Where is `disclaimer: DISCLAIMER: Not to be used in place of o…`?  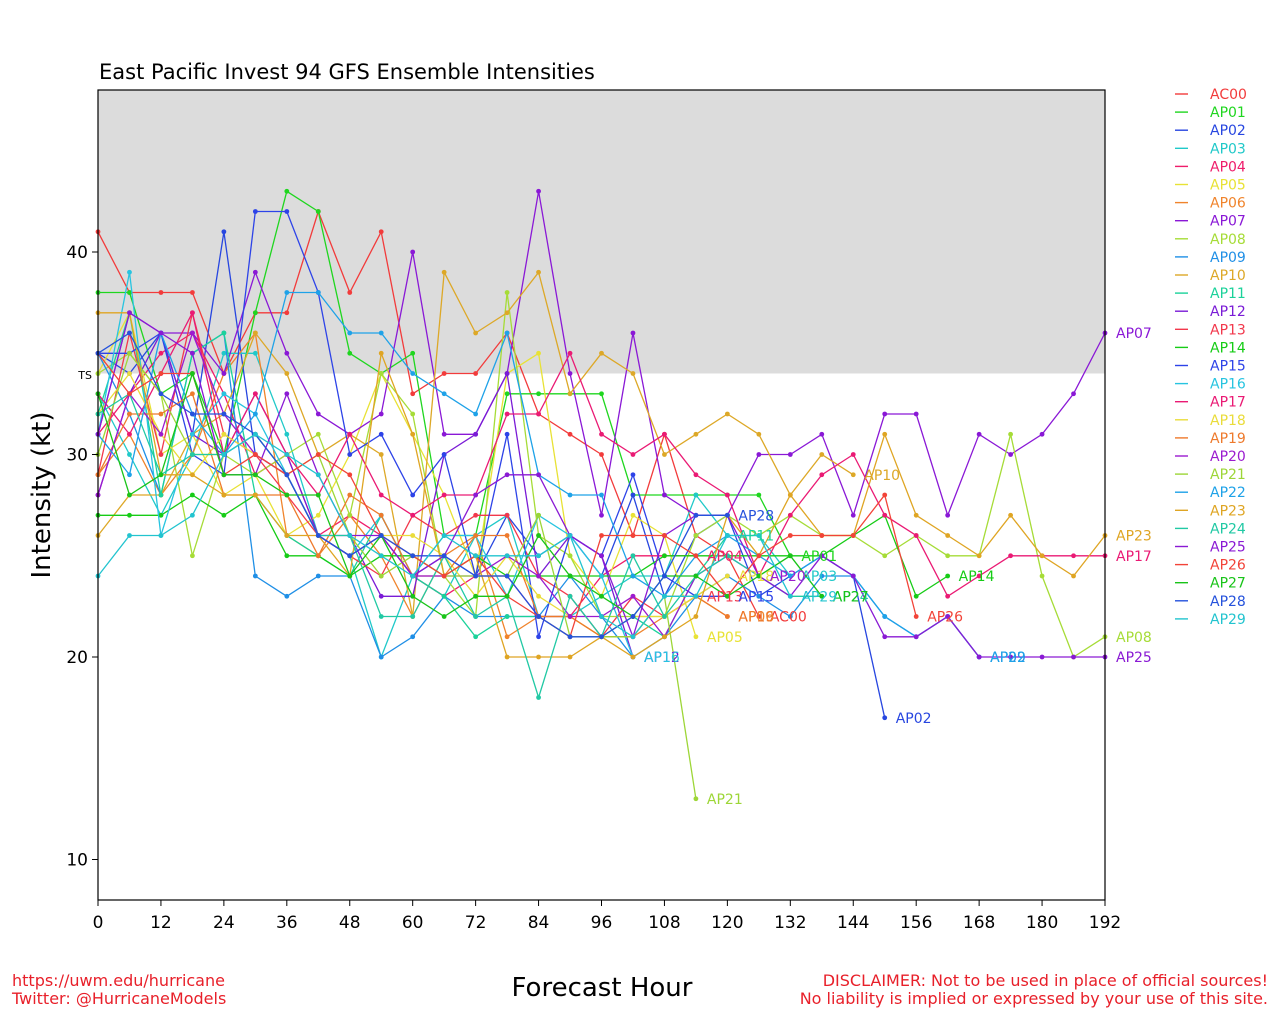 disclaimer: DISCLAIMER: Not to be used in place of o… is located at coordinates (1034, 990).